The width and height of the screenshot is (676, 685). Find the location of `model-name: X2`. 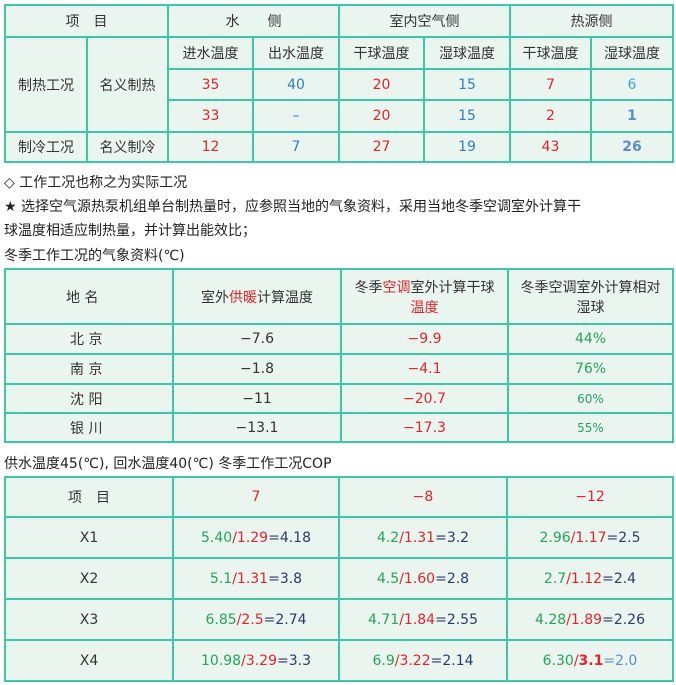

model-name: X2 is located at coordinates (89, 578).